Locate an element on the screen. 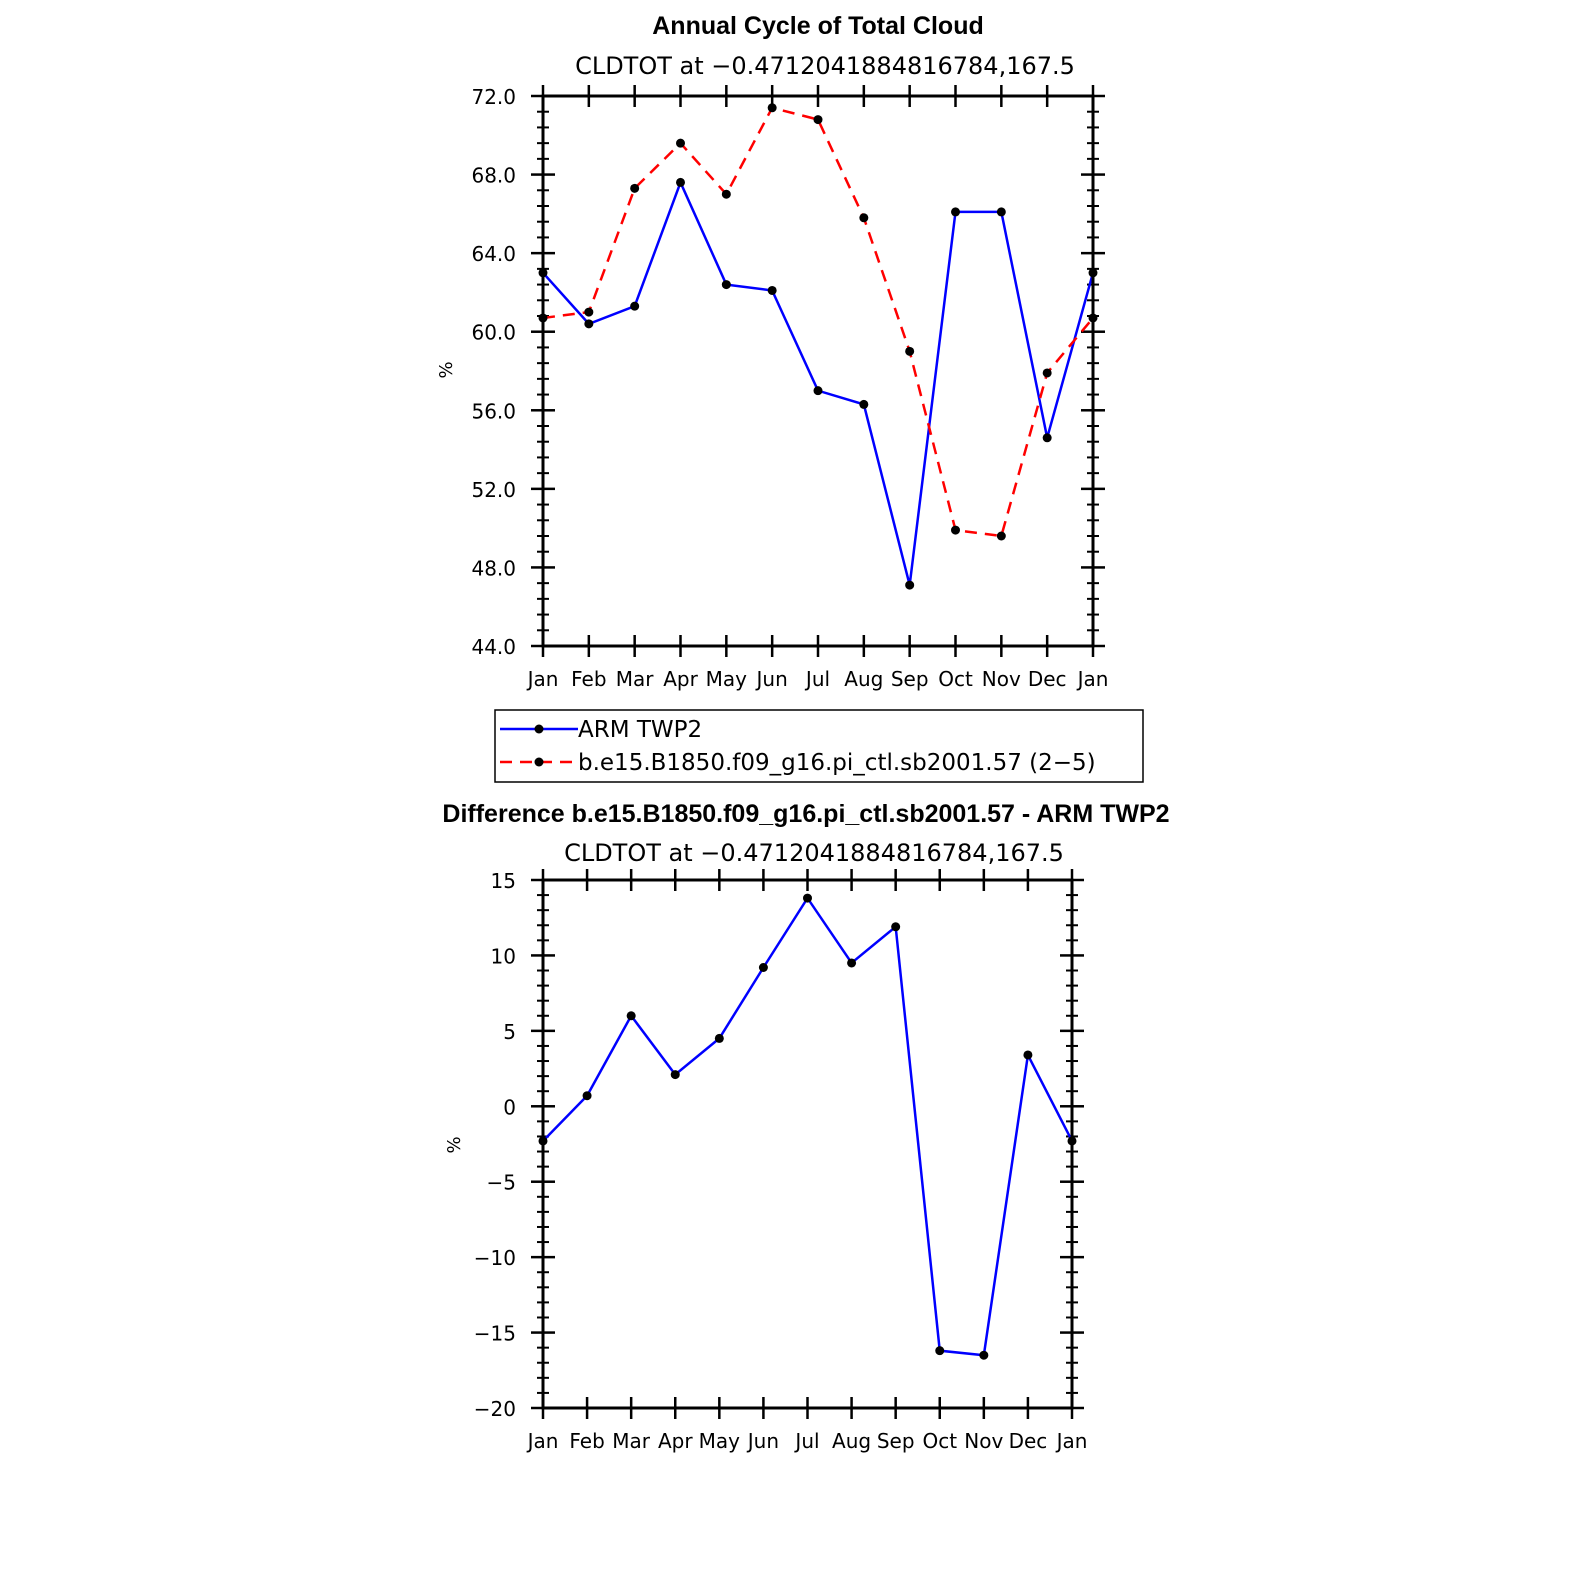 The image size is (1574, 1574). legend-box is located at coordinates (819, 746).